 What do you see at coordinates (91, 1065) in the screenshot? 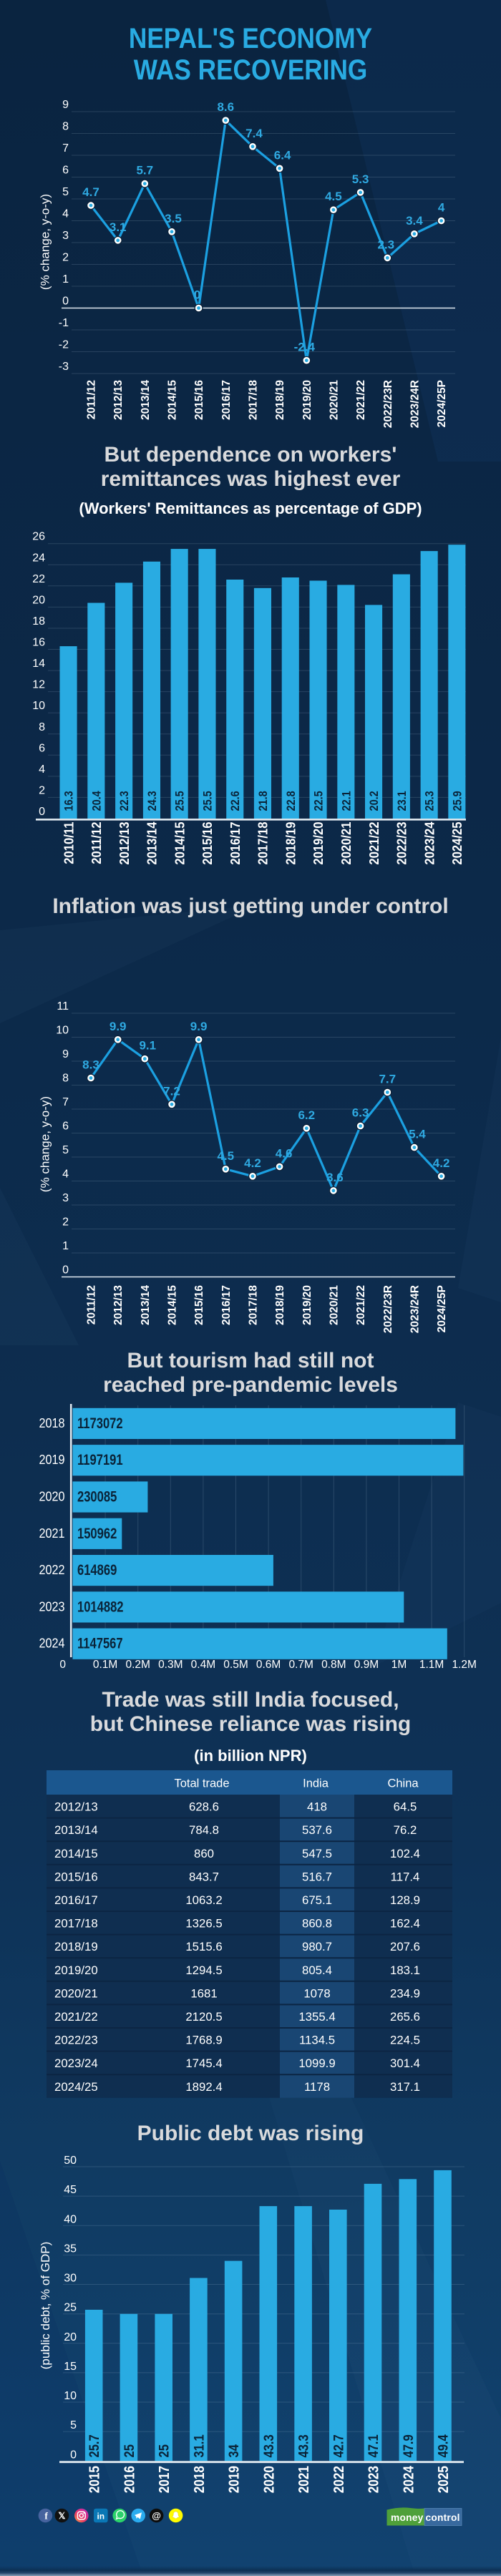
I see `svg-text: 8.3` at bounding box center [91, 1065].